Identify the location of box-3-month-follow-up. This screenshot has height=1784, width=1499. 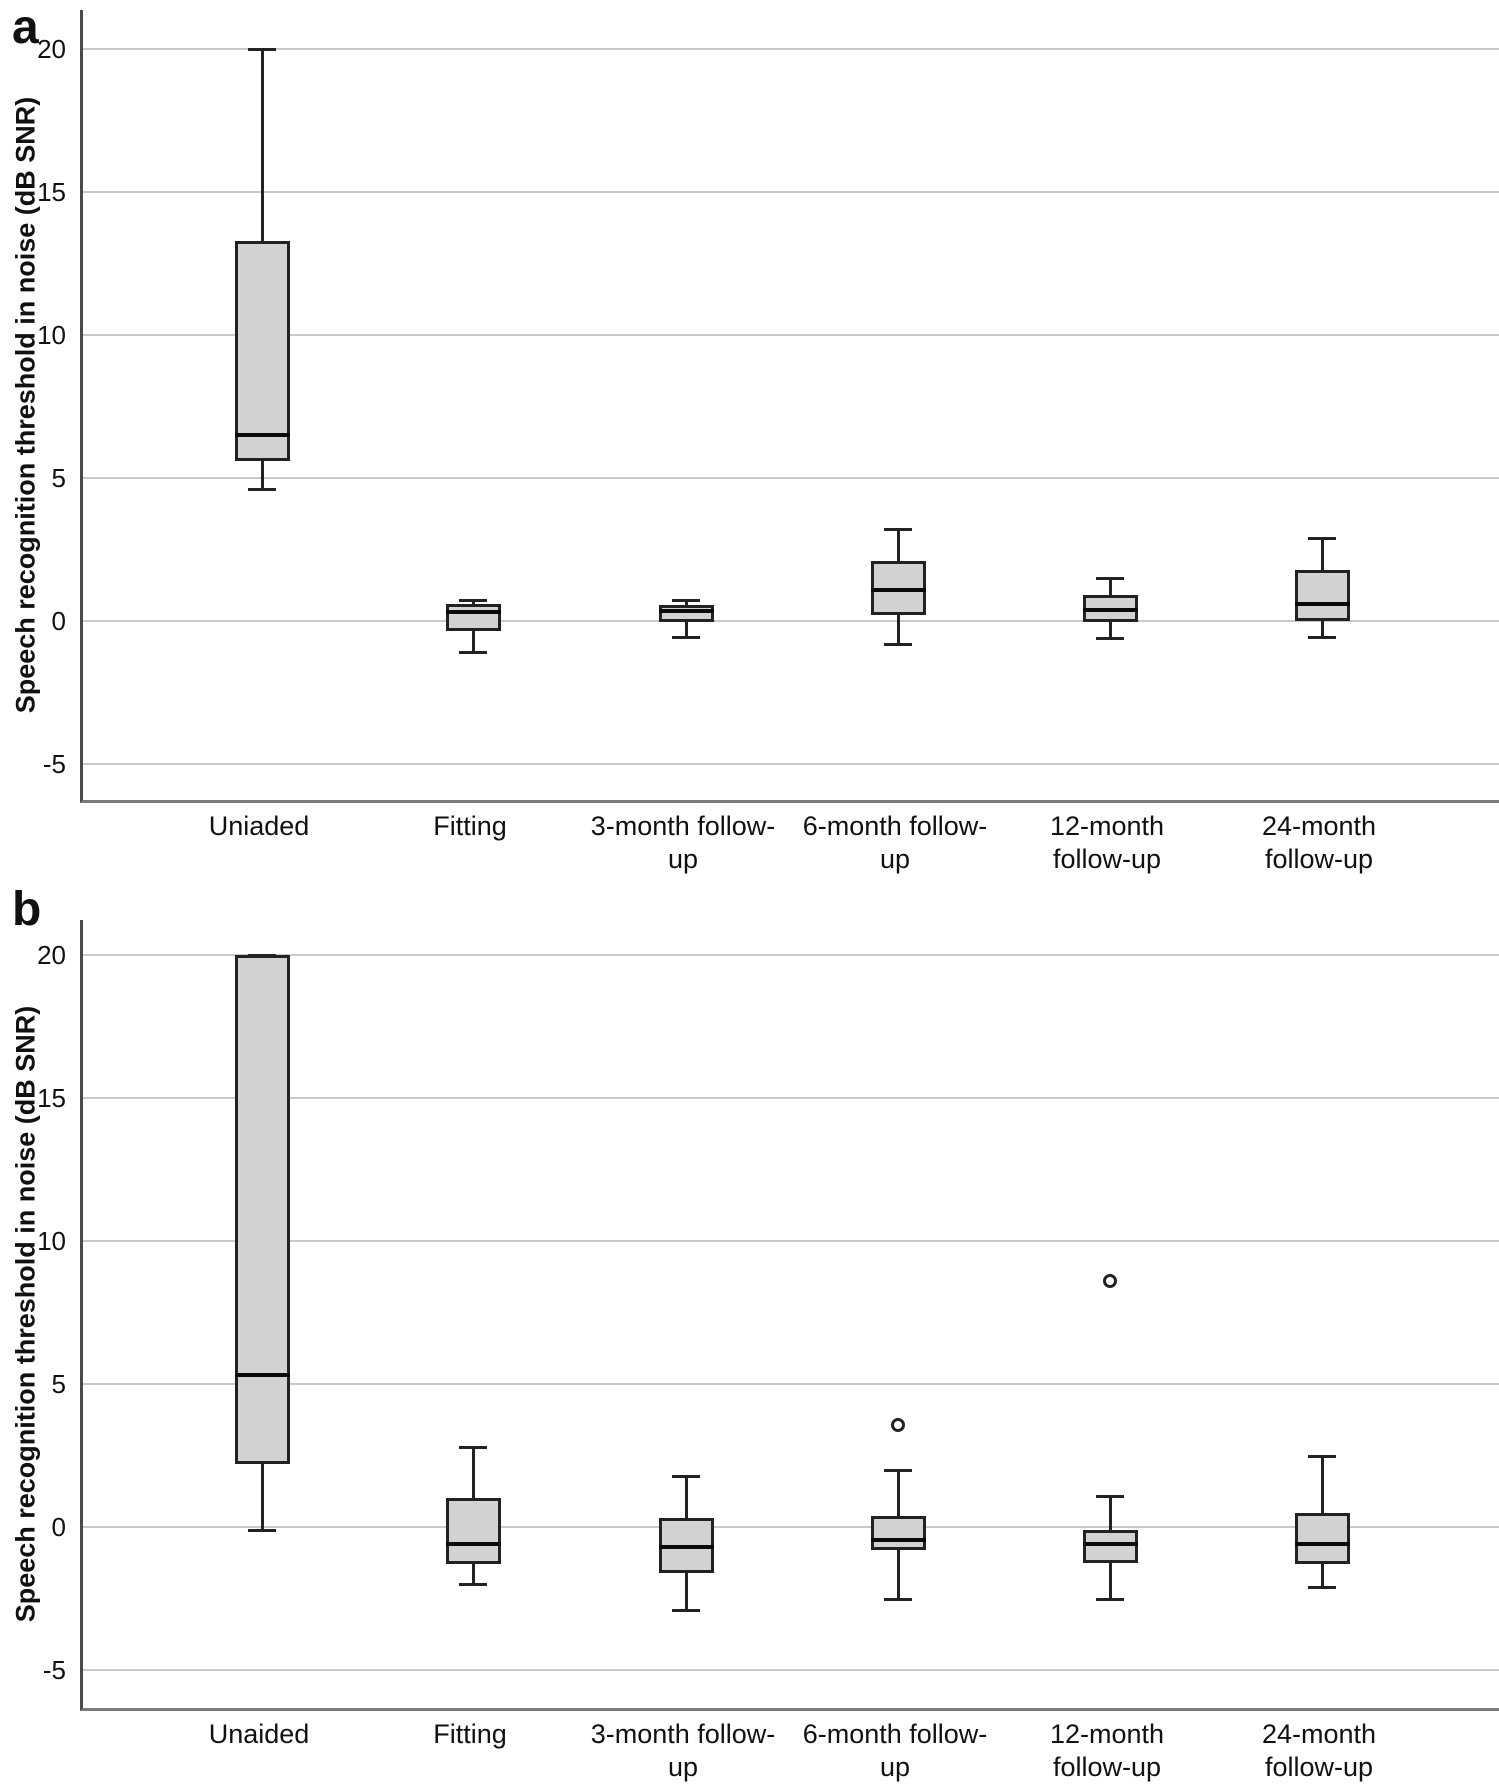
(686, 614).